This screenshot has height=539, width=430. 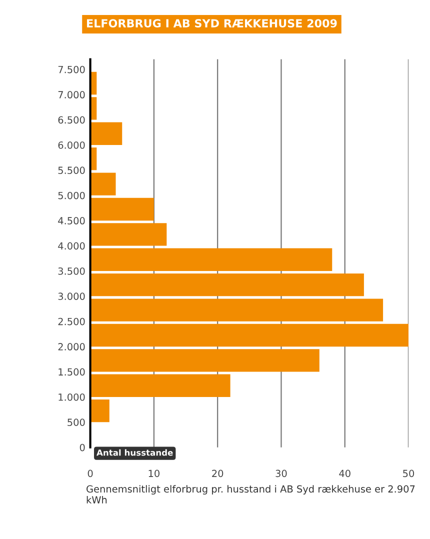 I want to click on x-tick-label: 40, so click(x=344, y=474).